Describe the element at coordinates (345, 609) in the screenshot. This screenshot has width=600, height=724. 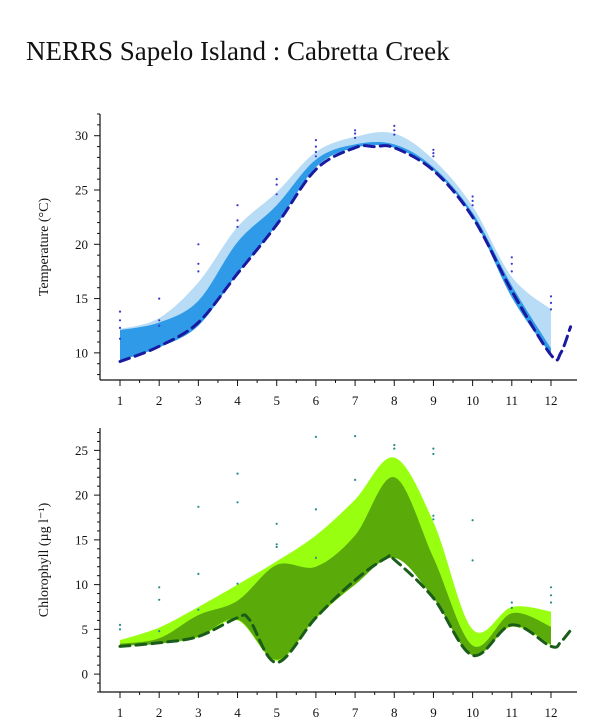
I see `chlorophyll-dashed-line` at that location.